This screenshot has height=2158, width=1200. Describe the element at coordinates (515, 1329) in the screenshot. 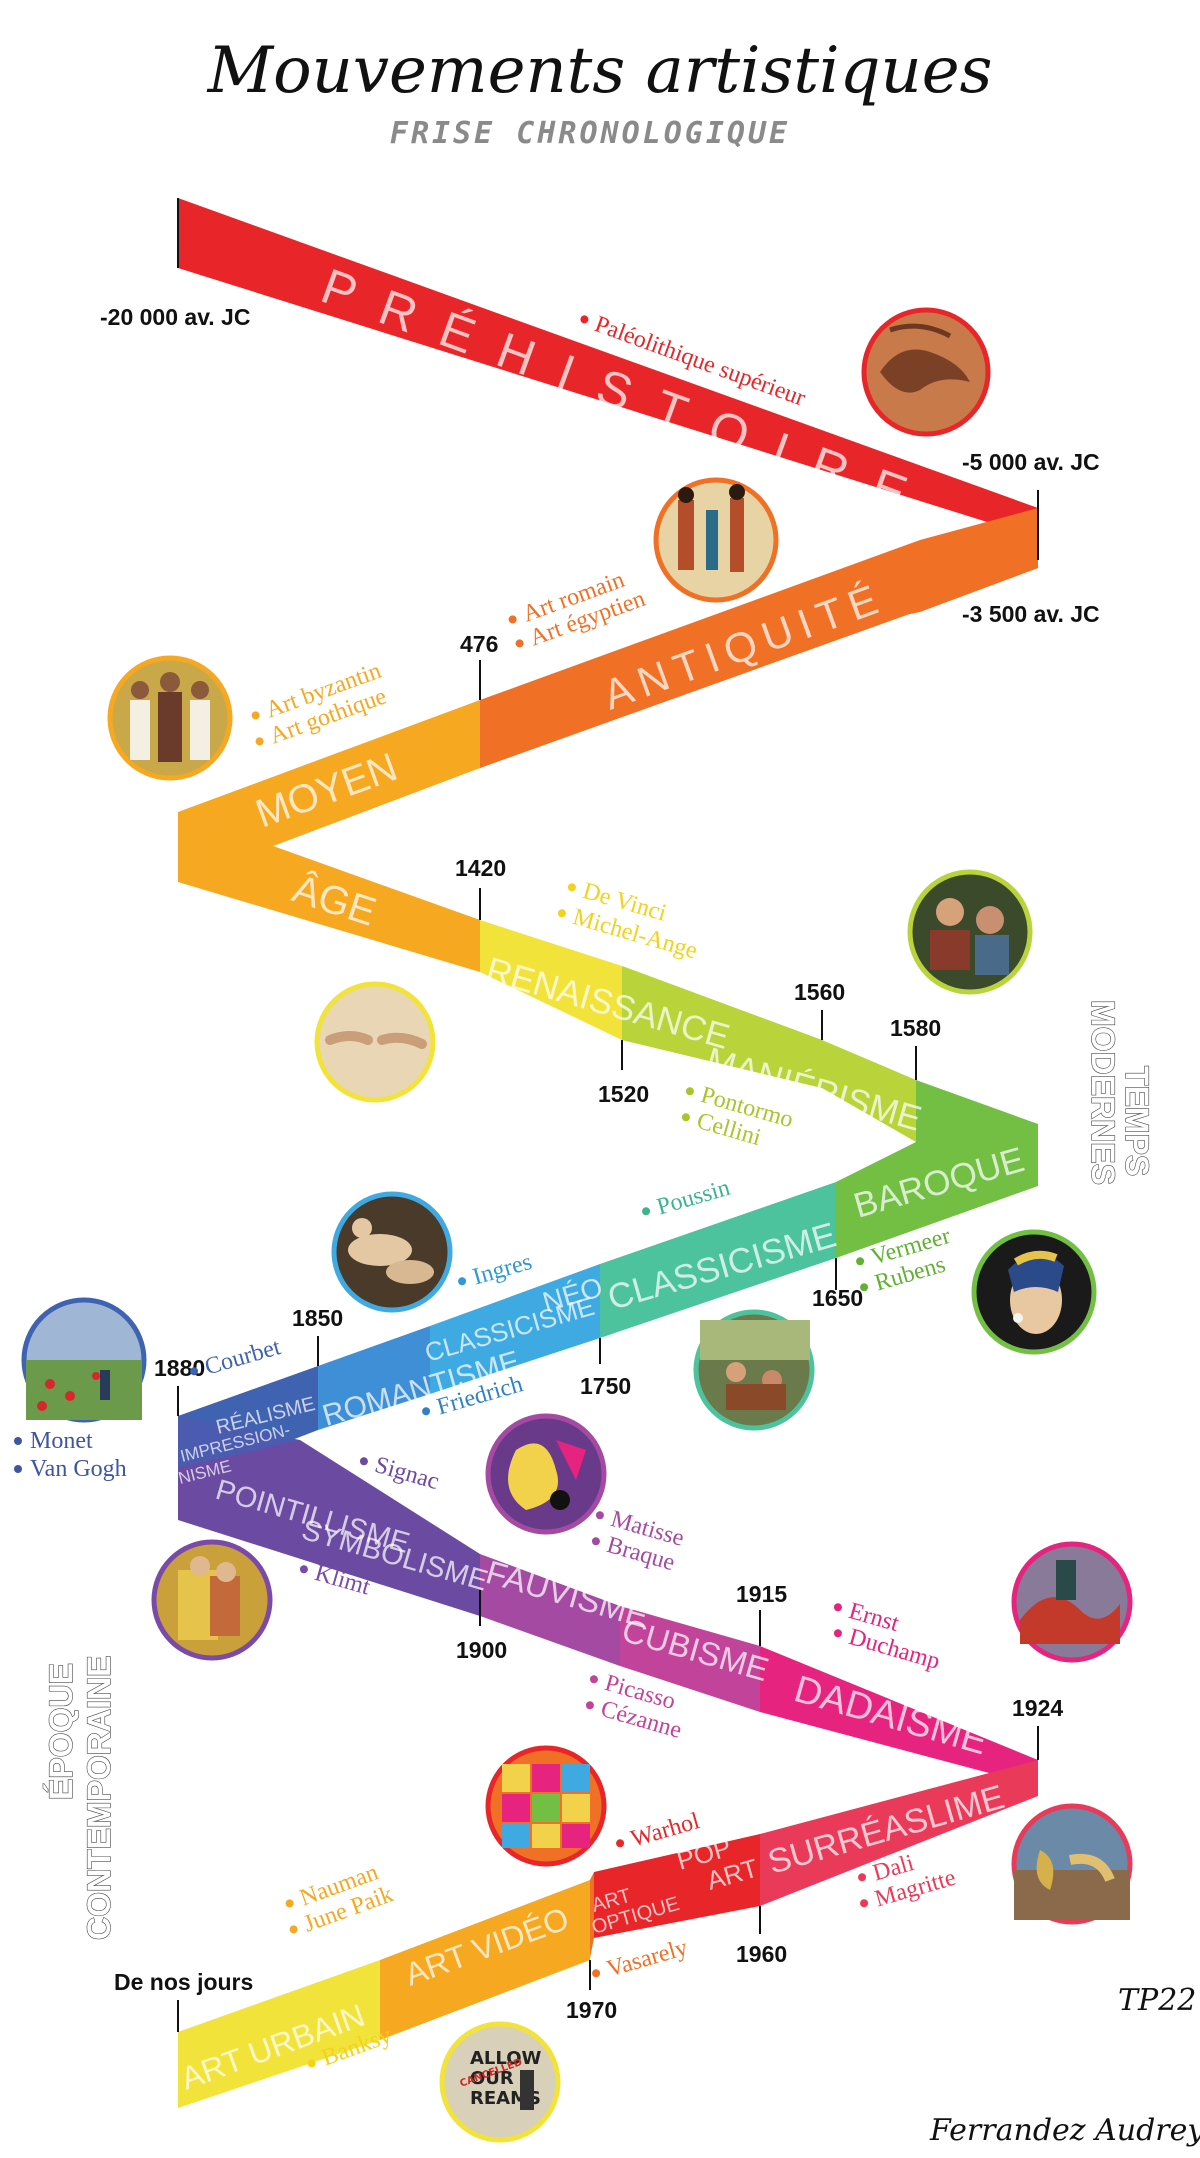

I see `band-neo-classicisme` at that location.